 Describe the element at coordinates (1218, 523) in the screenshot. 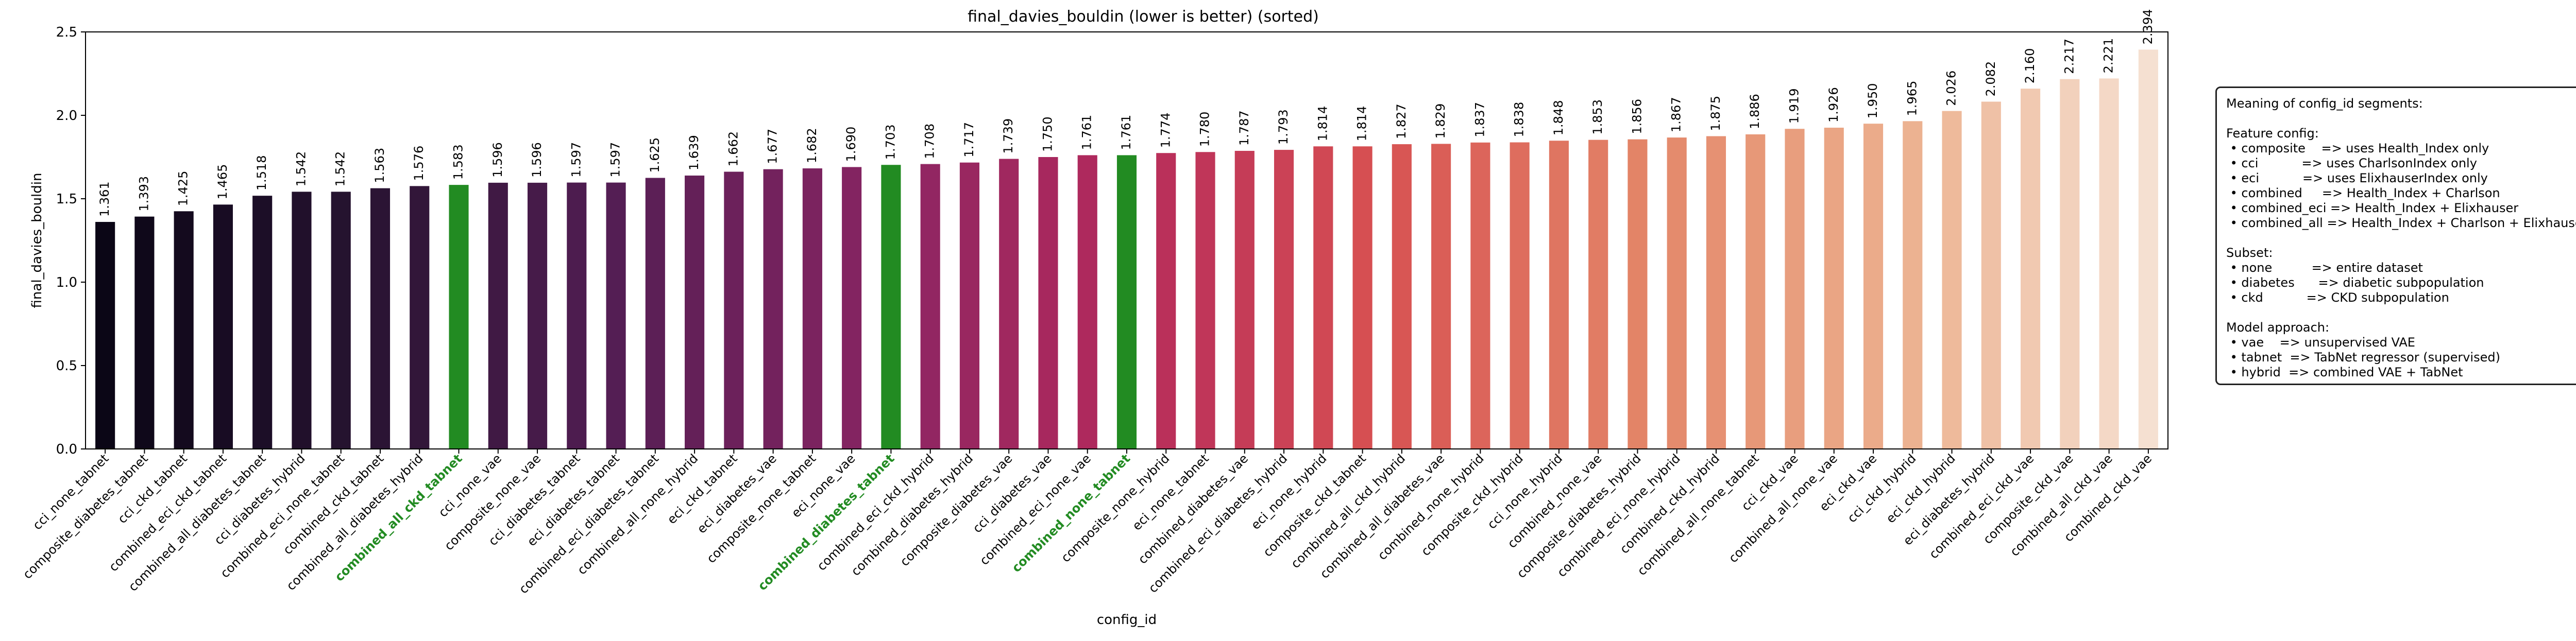

I see `x-tick-label-combined_eci_diabetes_hybrid: combined_eci_diabetes_hybrid` at that location.